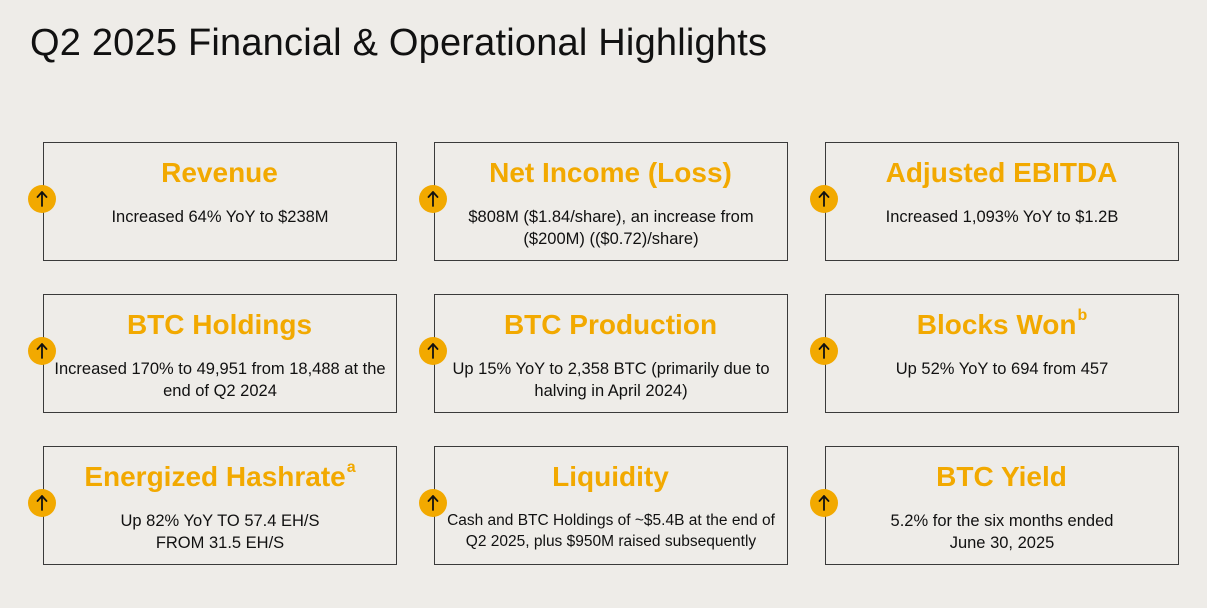 The width and height of the screenshot is (1207, 608). What do you see at coordinates (219, 172) in the screenshot?
I see `card-title: Revenue` at bounding box center [219, 172].